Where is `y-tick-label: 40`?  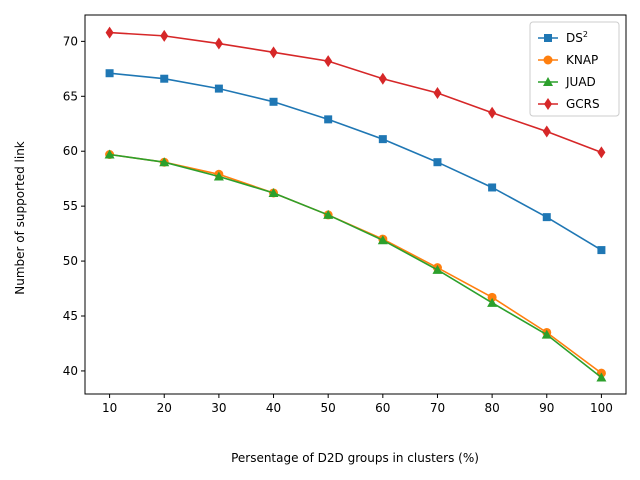
y-tick-label: 40 is located at coordinates (70, 371).